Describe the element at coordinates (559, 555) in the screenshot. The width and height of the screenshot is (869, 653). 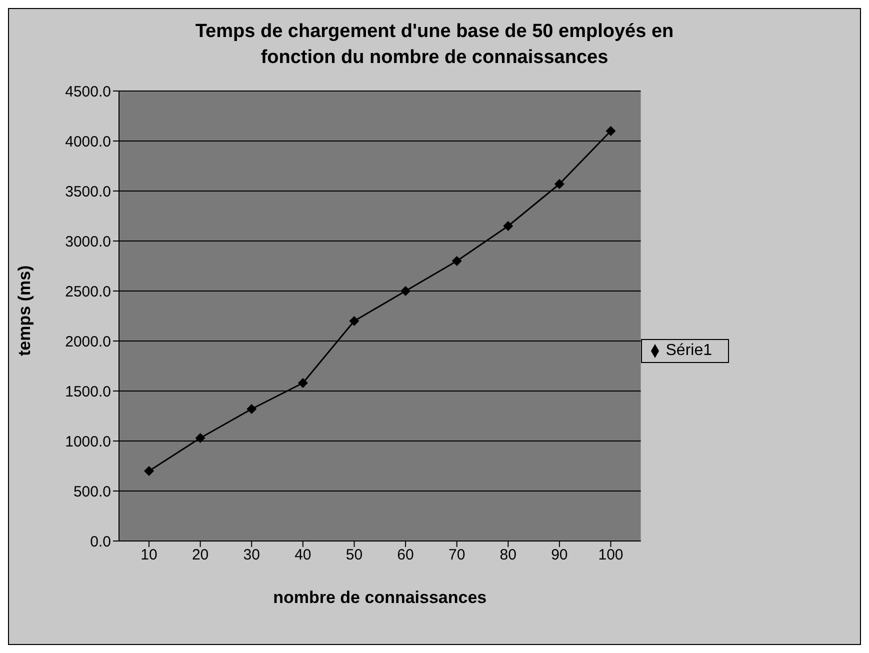
I see `x-tick-label: 90` at that location.